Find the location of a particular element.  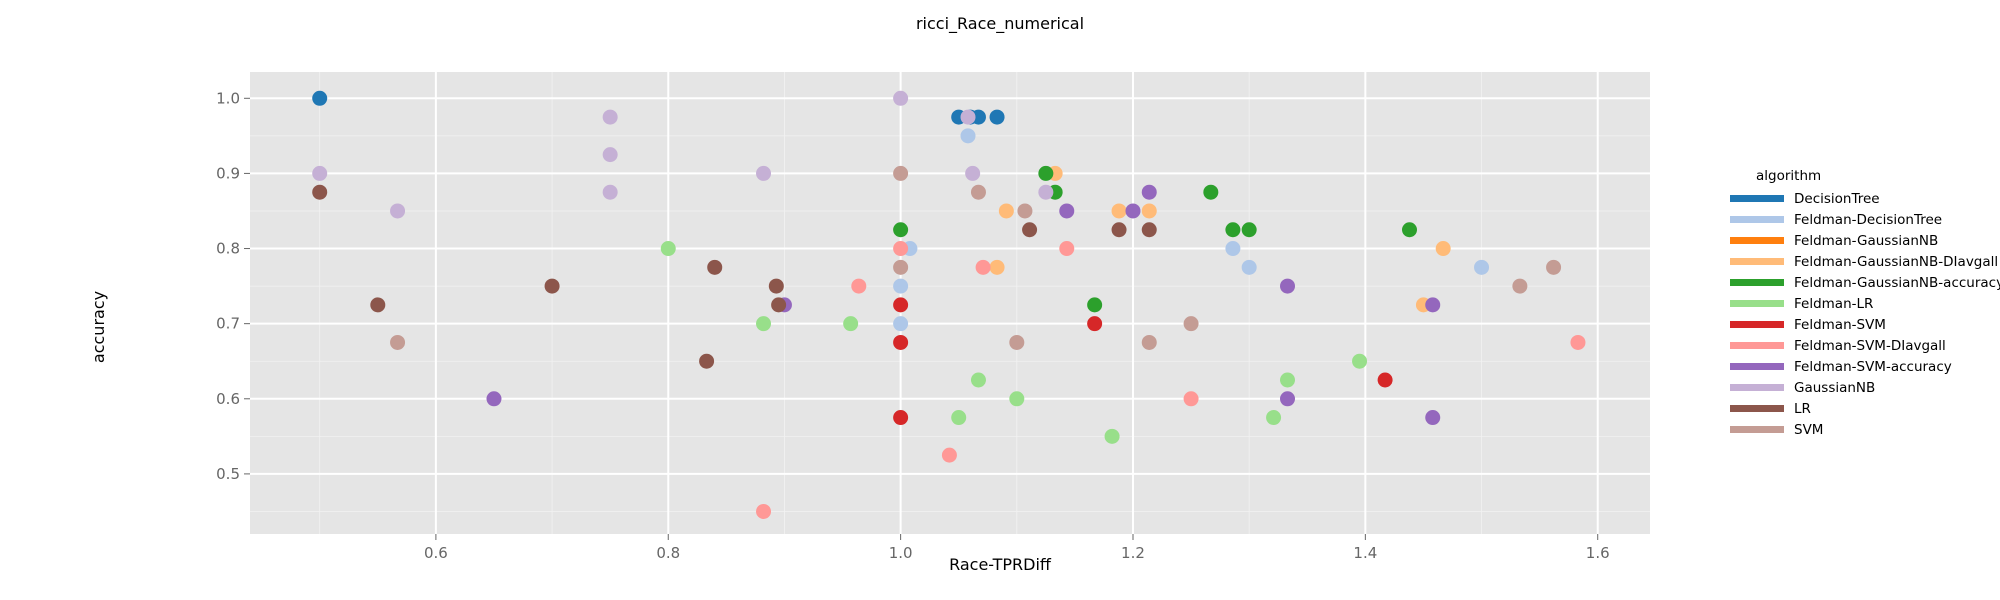

legend-swatch-lr is located at coordinates (1757, 408).